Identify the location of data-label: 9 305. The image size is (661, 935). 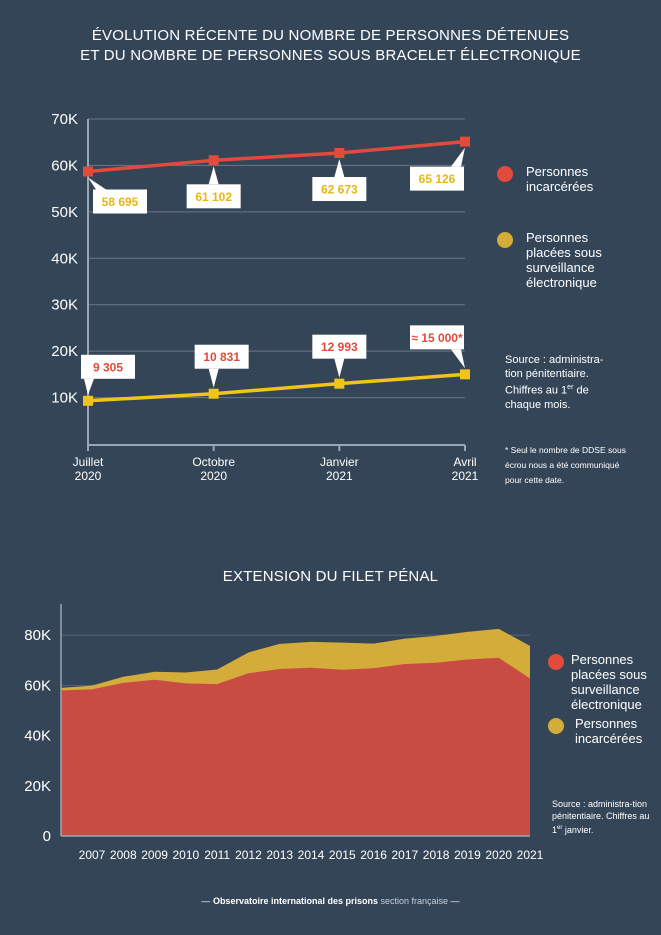
(108, 367).